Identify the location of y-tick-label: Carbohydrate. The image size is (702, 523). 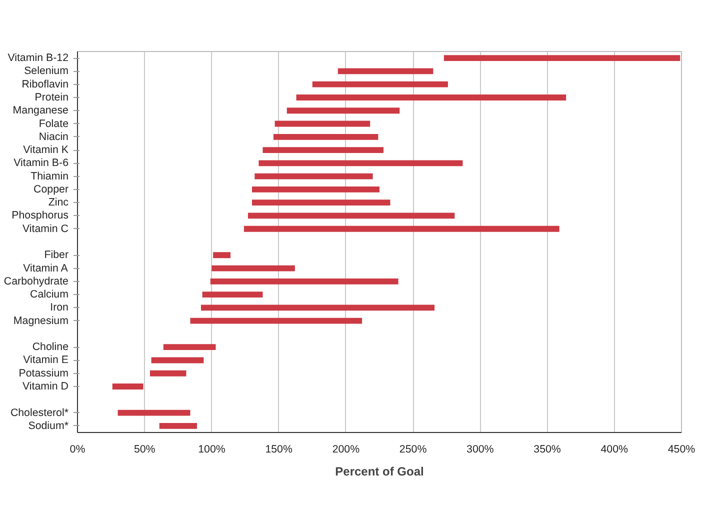
(36, 281).